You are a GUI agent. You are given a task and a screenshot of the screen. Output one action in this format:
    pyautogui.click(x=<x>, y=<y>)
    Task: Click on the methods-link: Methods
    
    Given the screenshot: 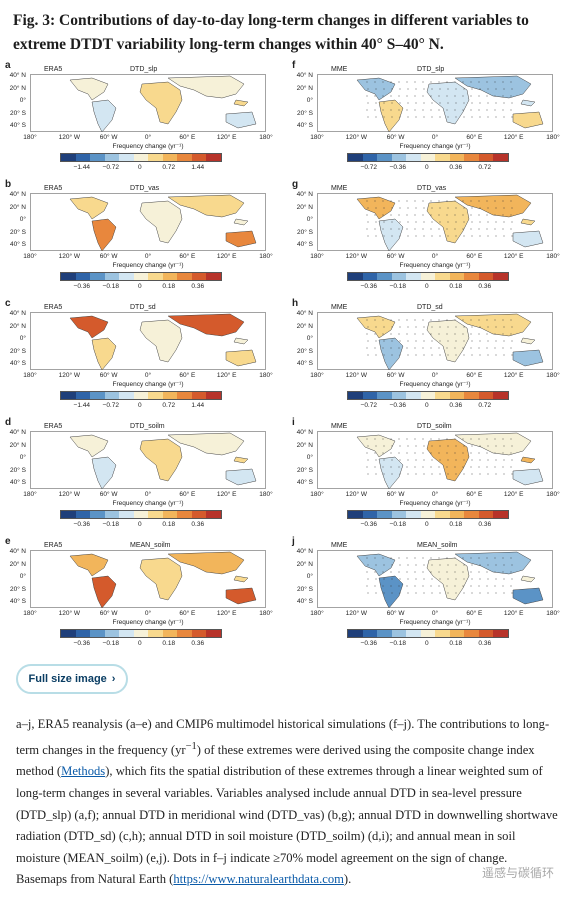 What is the action you would take?
    pyautogui.click(x=83, y=771)
    